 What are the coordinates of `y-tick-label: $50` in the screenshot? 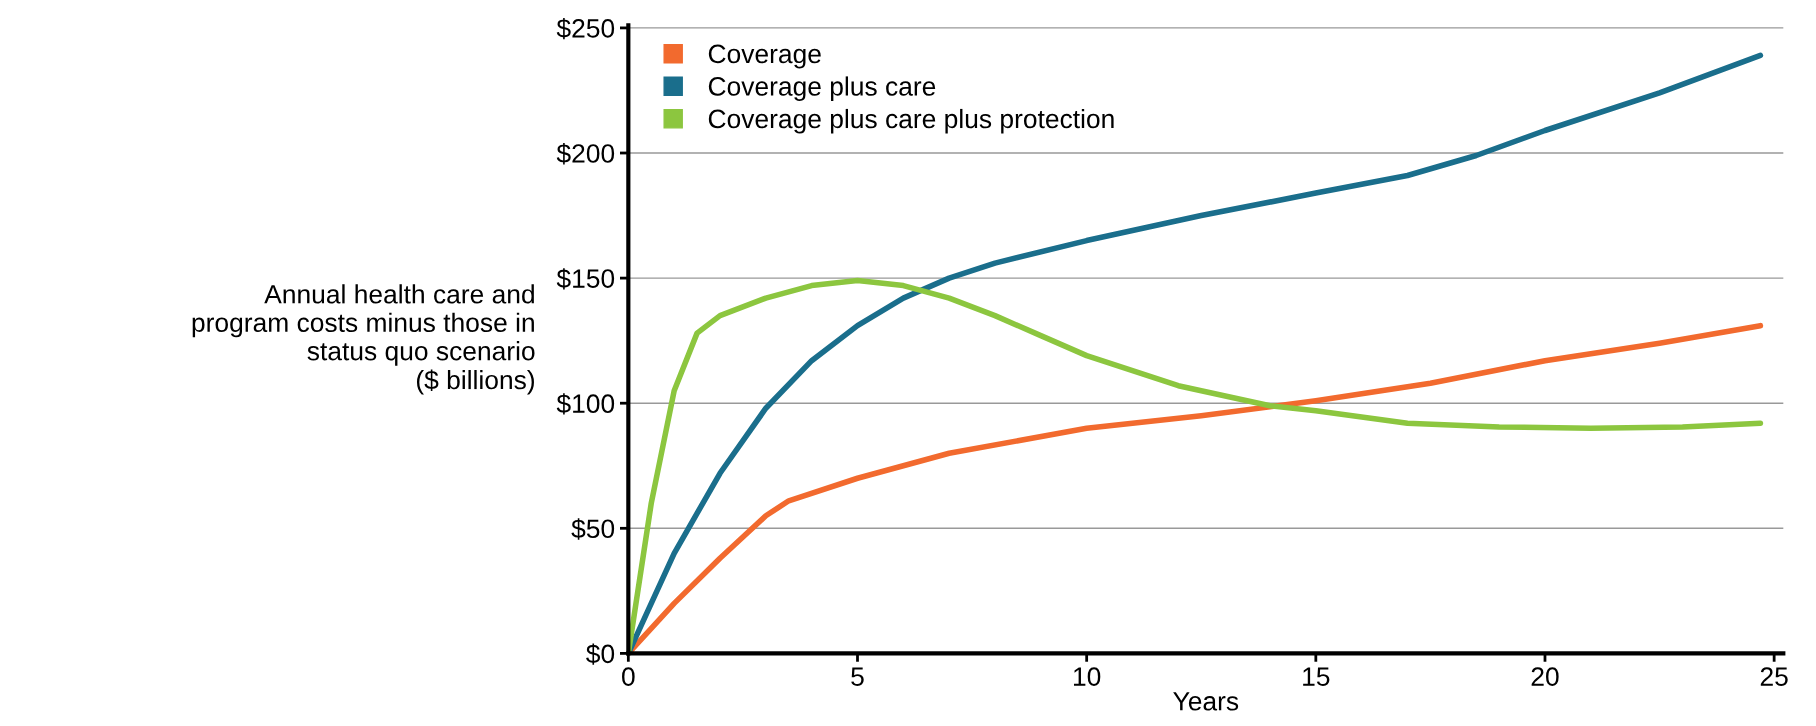 It's located at (593, 529).